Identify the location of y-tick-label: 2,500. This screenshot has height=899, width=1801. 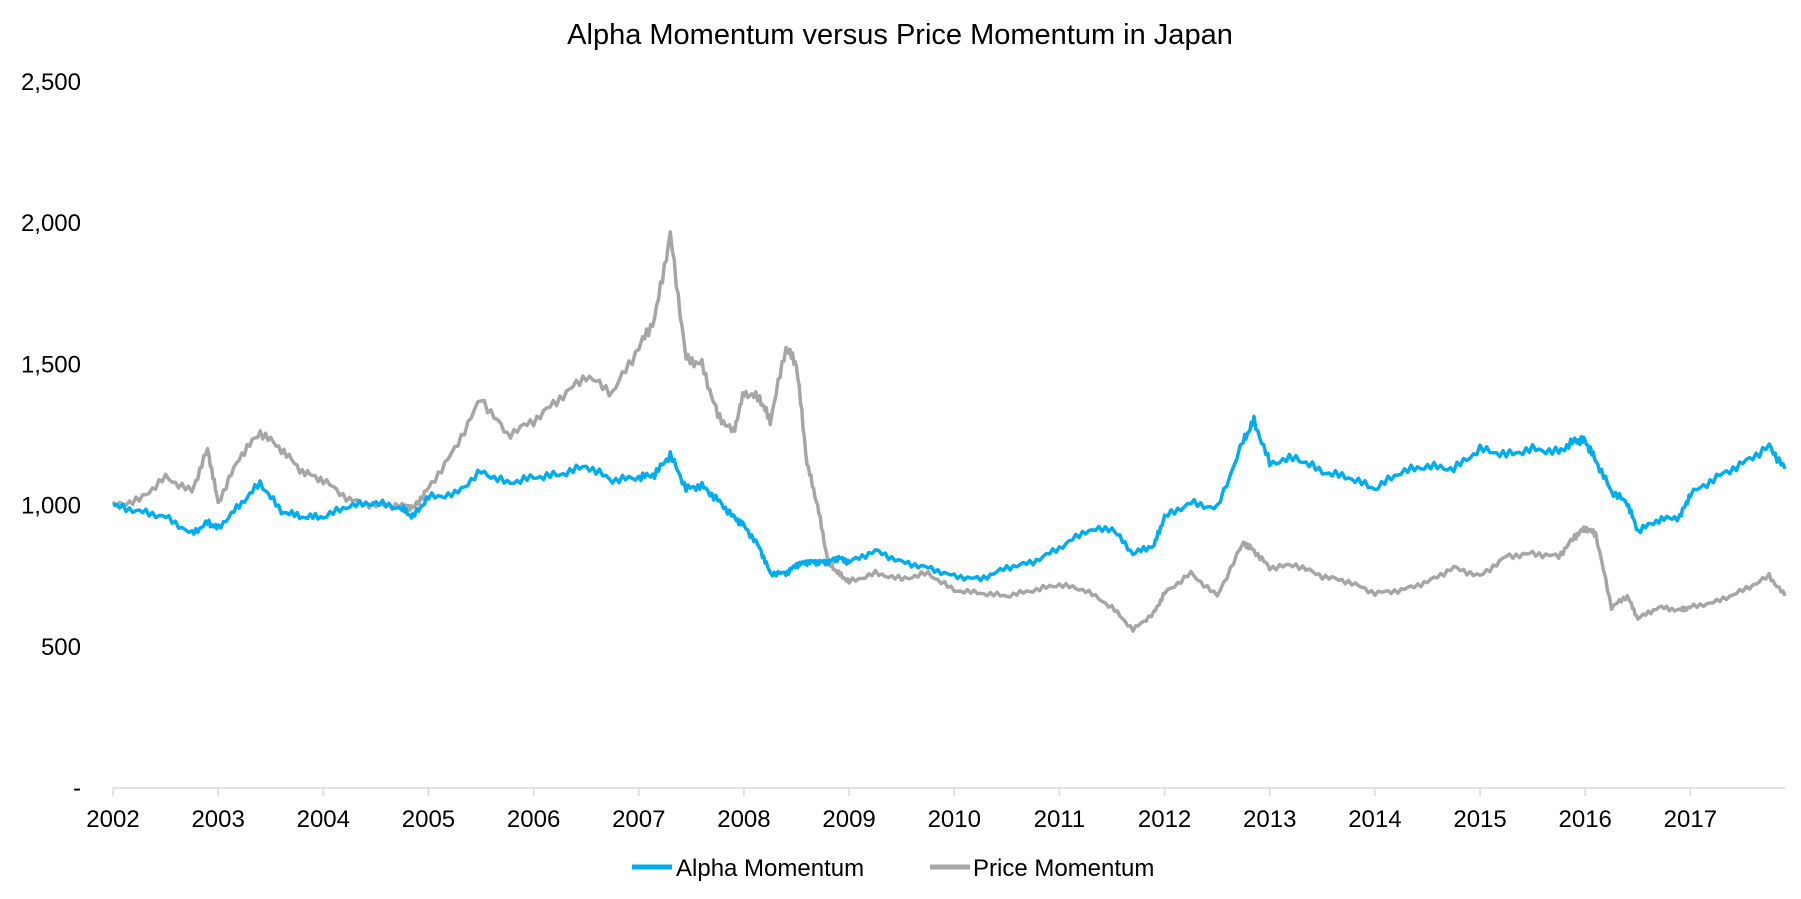
(51, 82).